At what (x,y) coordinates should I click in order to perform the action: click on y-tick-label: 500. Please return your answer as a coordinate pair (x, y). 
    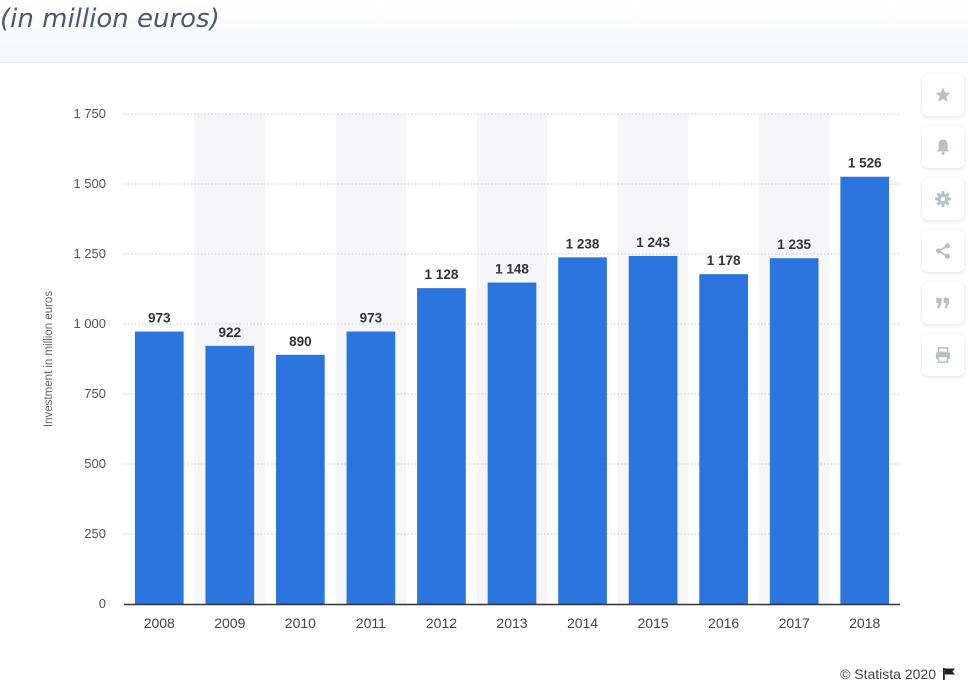
    Looking at the image, I should click on (95, 463).